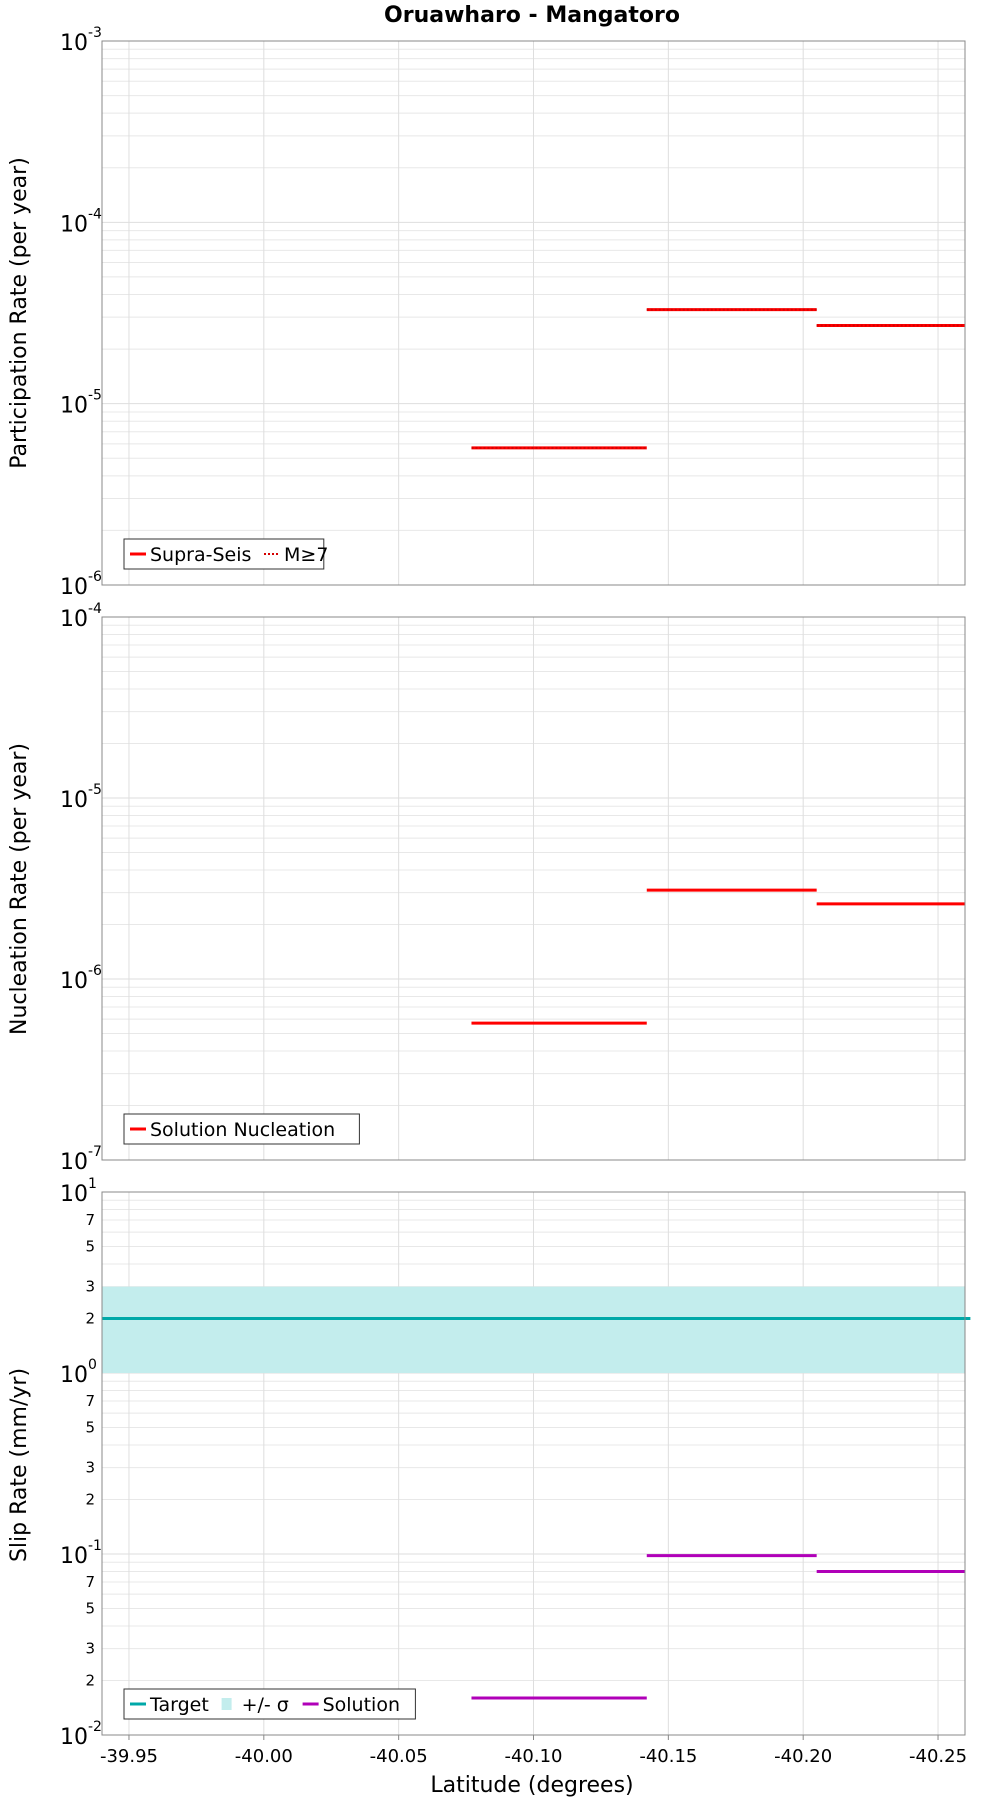  I want to click on legend: Target +/- σ Solution, so click(269, 1704).